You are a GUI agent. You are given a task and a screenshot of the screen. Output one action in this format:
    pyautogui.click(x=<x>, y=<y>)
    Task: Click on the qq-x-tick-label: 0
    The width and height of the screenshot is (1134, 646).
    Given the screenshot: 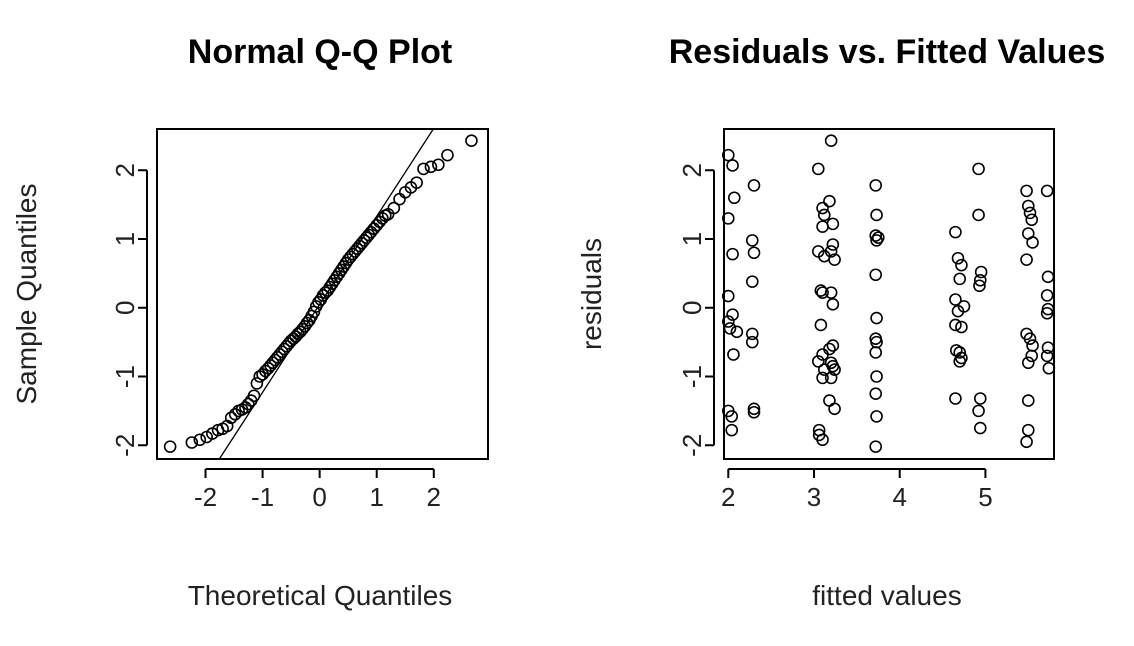 What is the action you would take?
    pyautogui.click(x=319, y=497)
    